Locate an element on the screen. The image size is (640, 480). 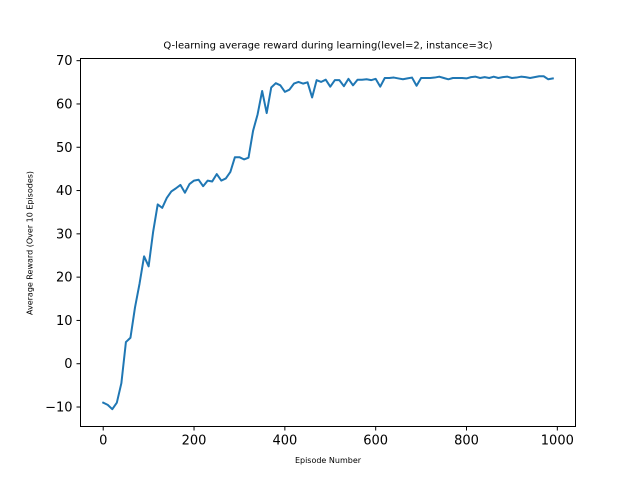
y-tick-label: 40 is located at coordinates (64, 191).